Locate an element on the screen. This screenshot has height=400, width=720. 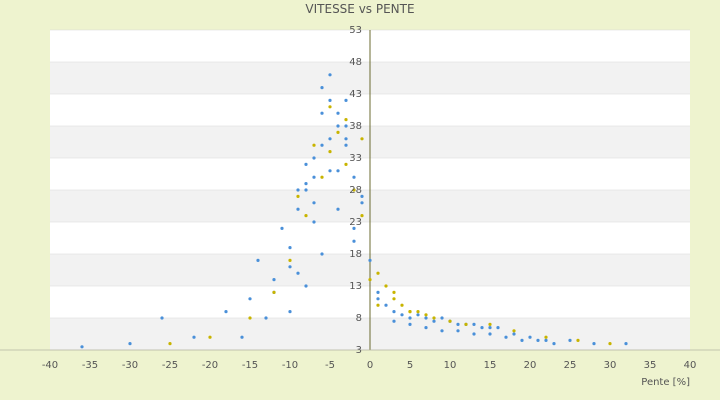
y-tick-label: 28 is located at coordinates (355, 190).